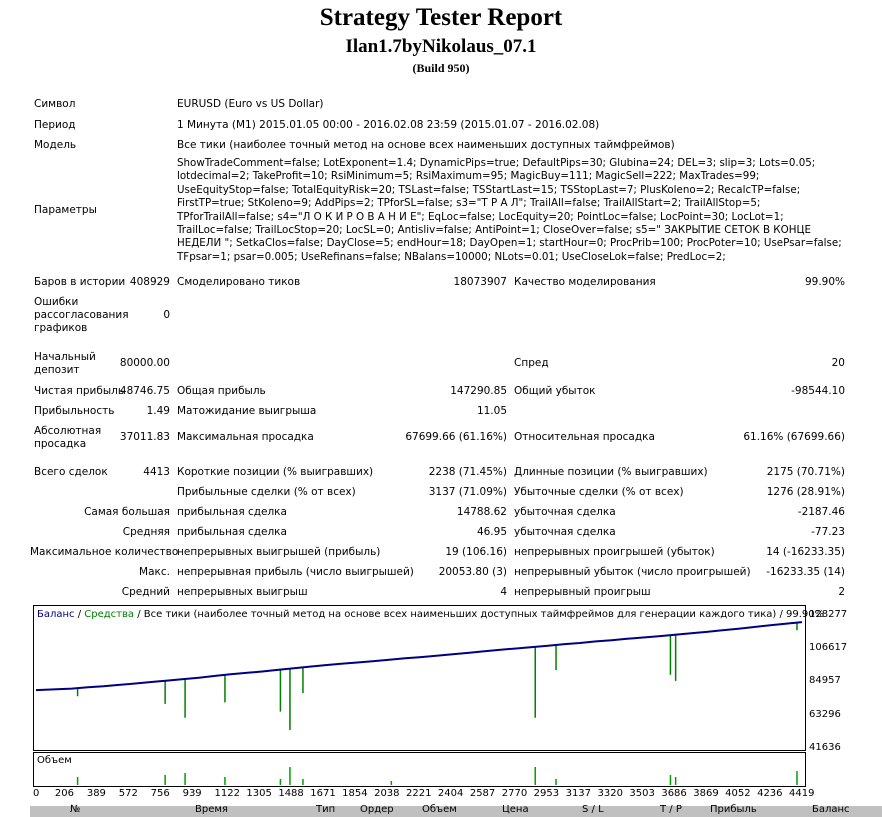 Image resolution: width=882 pixels, height=817 pixels. Describe the element at coordinates (55, 125) in the screenshot. I see `period-label: Период` at that location.